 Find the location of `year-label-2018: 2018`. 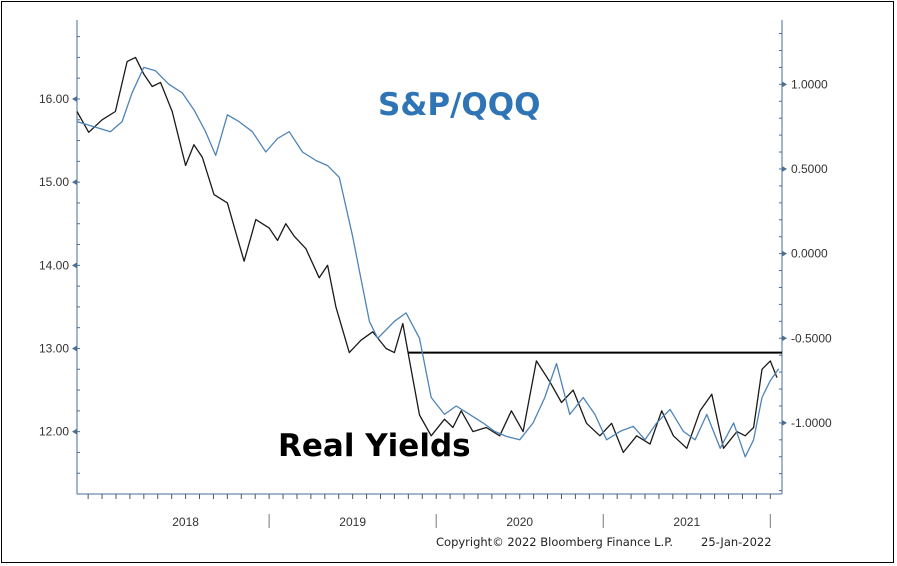

year-label-2018: 2018 is located at coordinates (185, 522).